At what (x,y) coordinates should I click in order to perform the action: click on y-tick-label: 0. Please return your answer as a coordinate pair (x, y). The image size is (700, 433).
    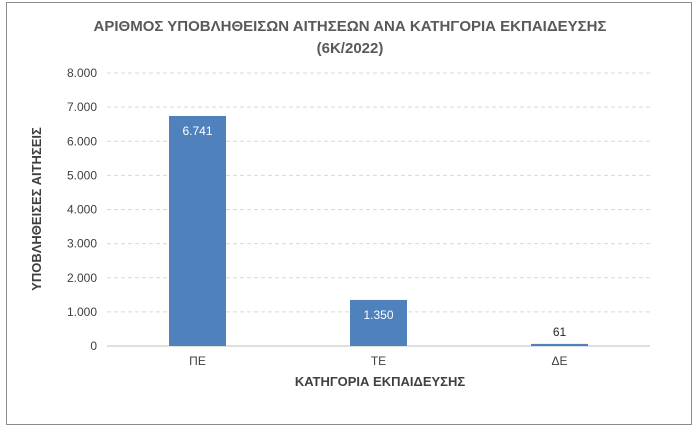
    Looking at the image, I should click on (93, 346).